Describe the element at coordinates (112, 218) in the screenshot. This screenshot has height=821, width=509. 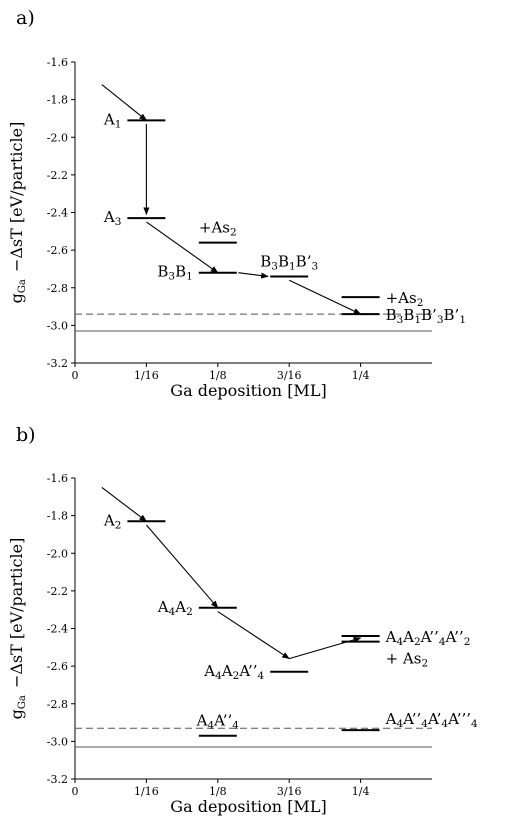
I see `level-label: A3` at that location.